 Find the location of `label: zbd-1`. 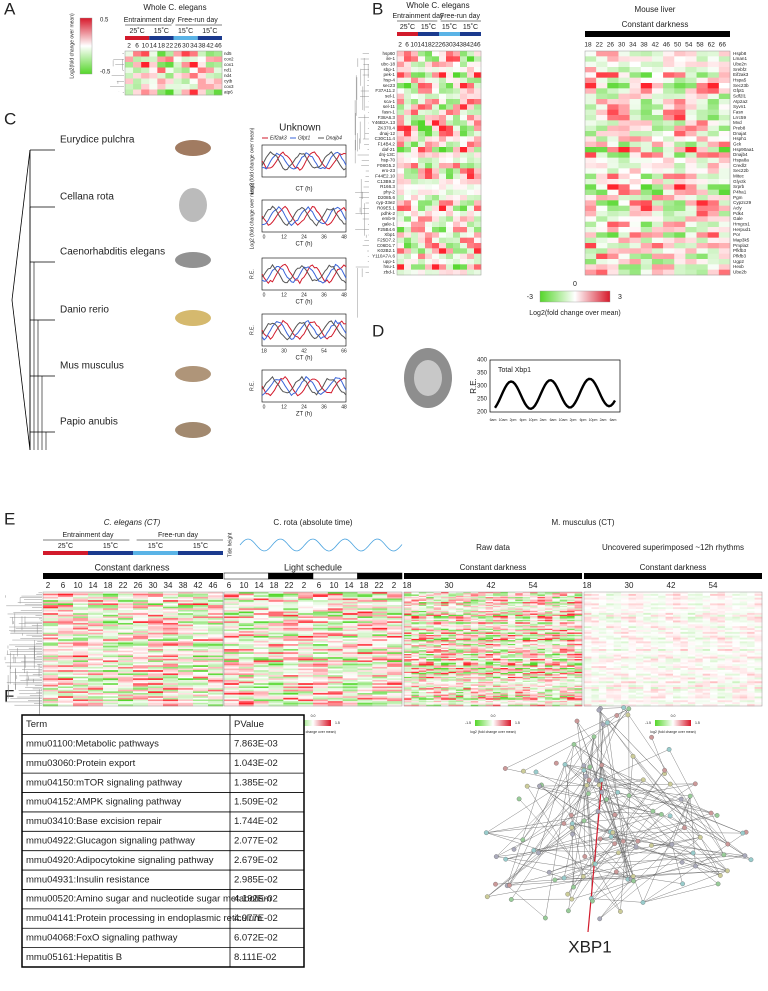

label: zbd-1 is located at coordinates (390, 272).